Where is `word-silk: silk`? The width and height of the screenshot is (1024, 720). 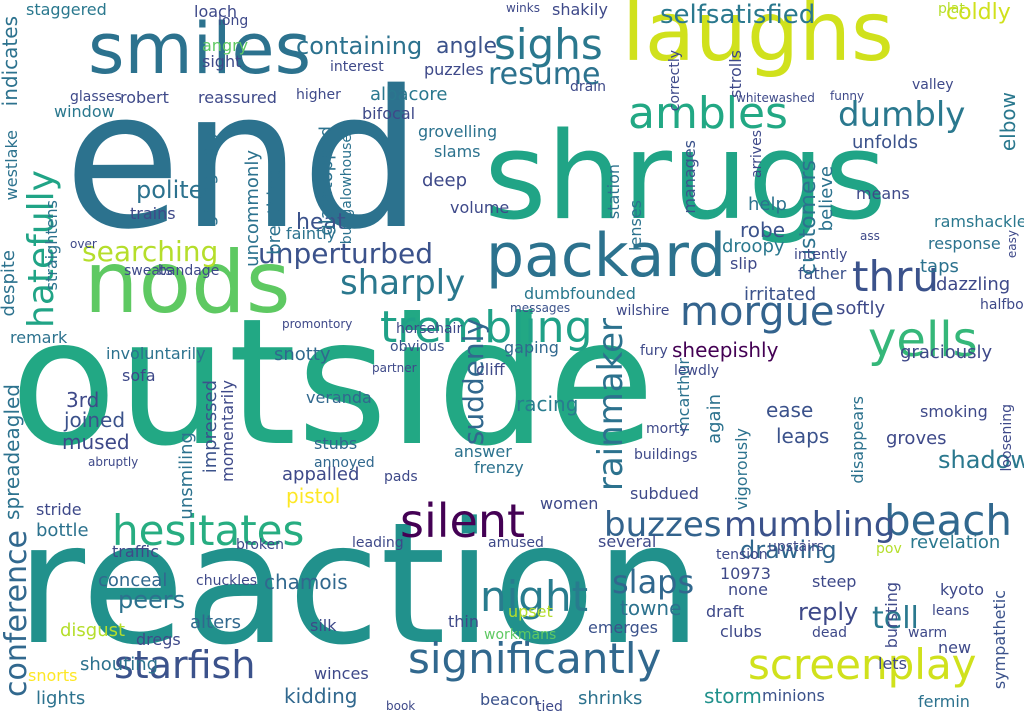 word-silk: silk is located at coordinates (323, 625).